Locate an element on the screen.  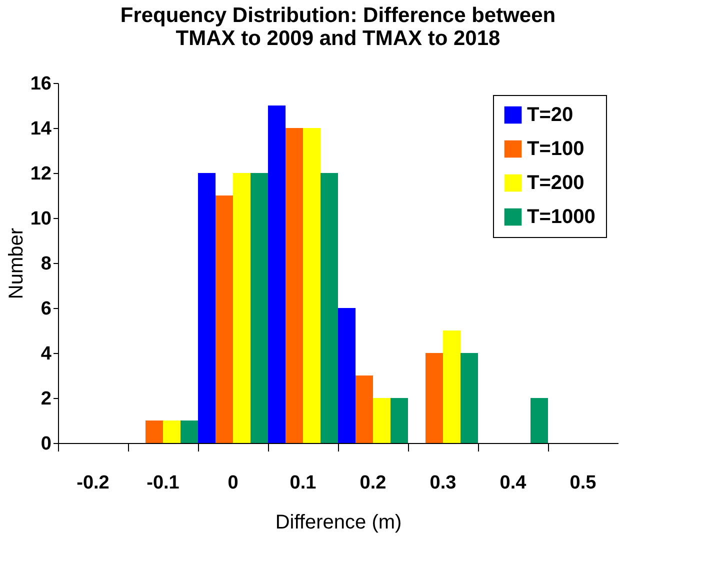
x-tick-label: 0.3 is located at coordinates (443, 483).